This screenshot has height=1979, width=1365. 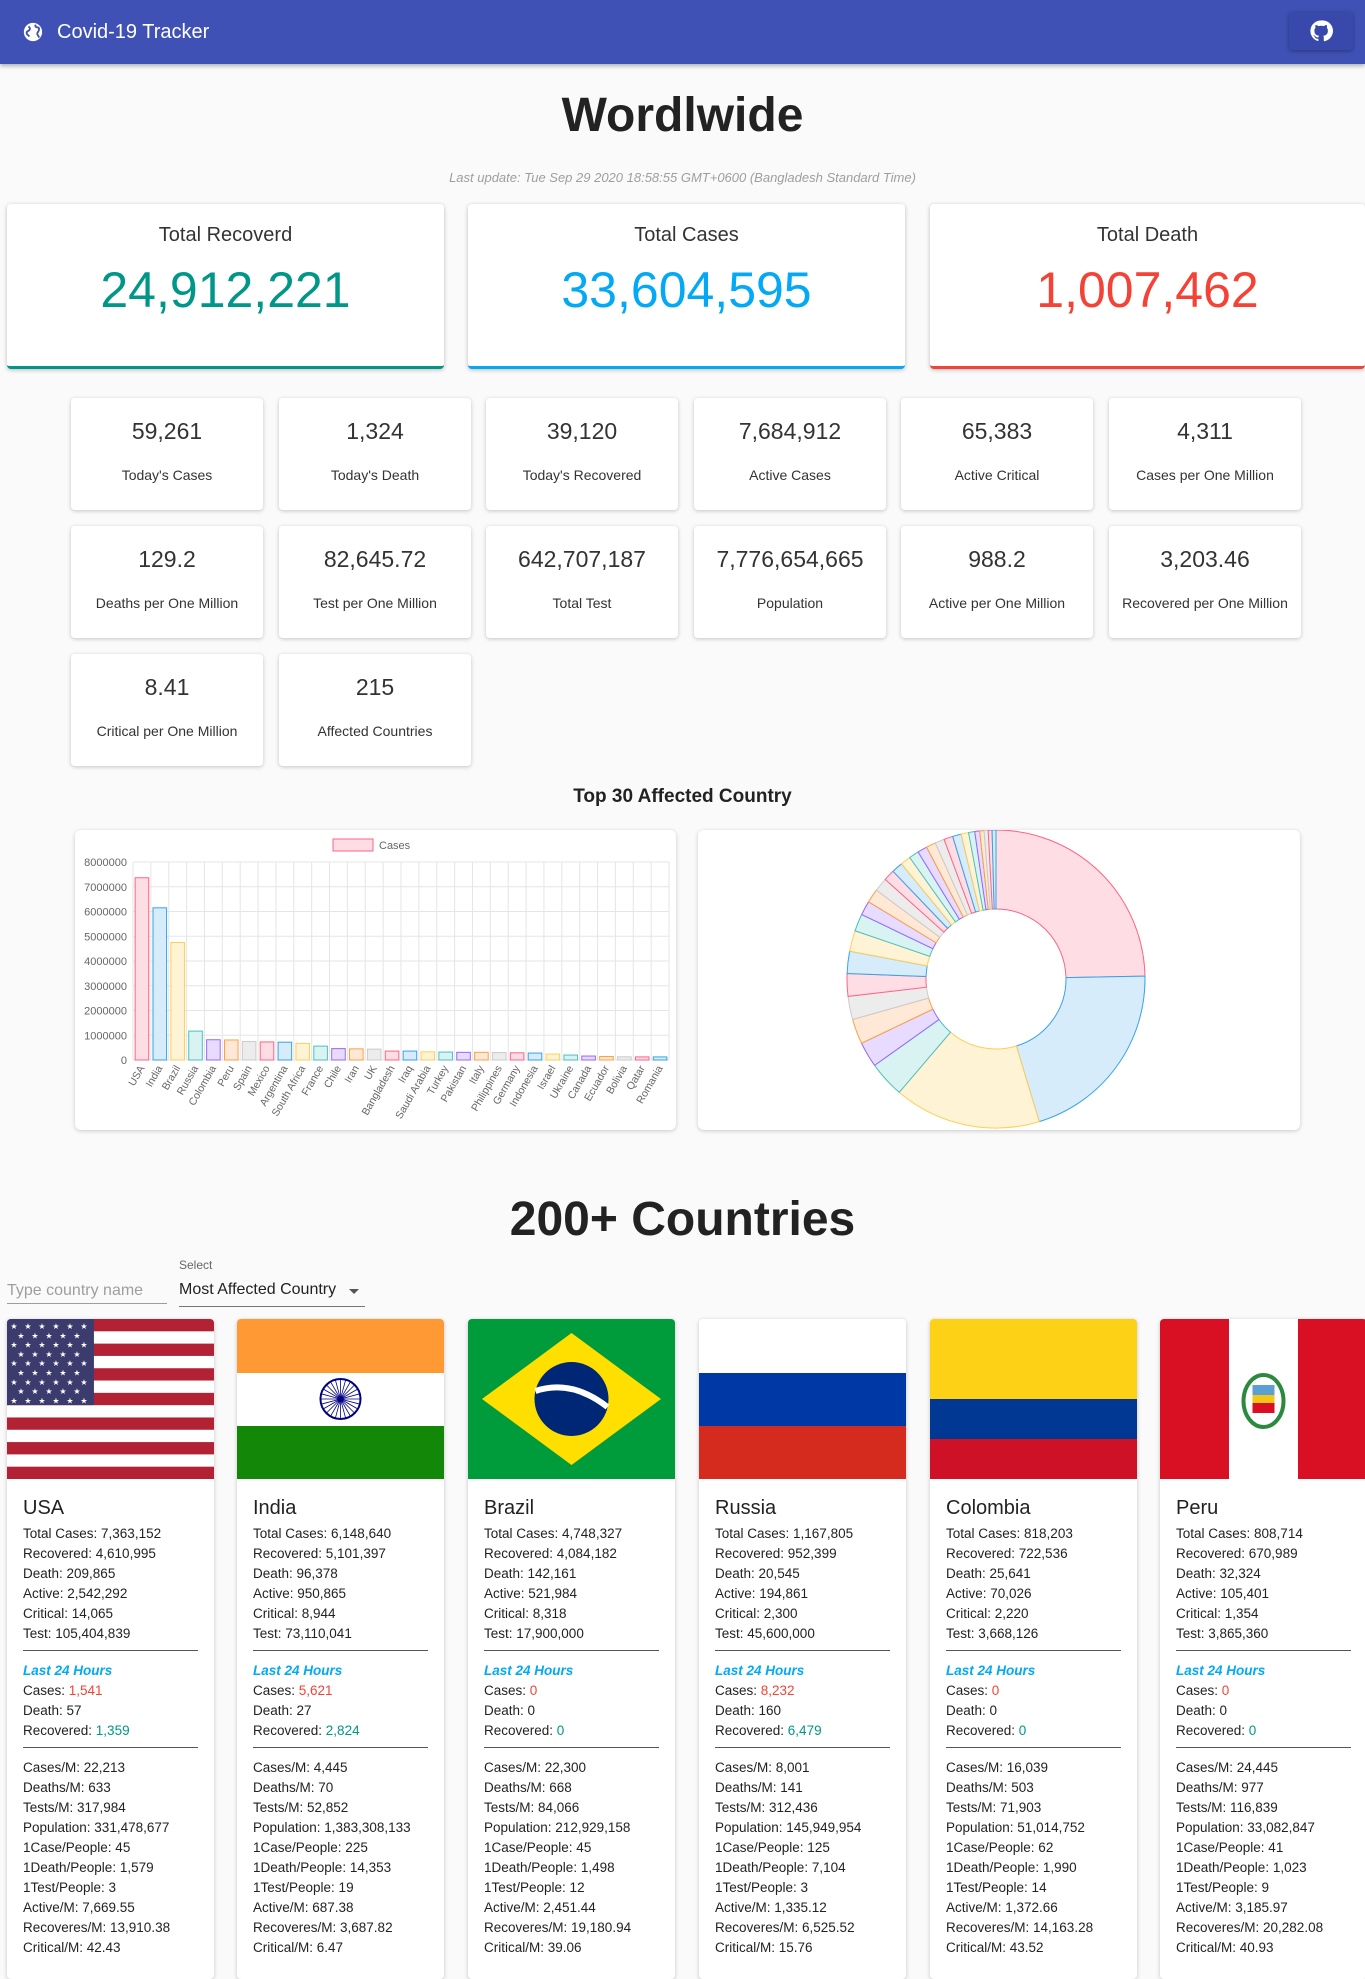 What do you see at coordinates (777, 1690) in the screenshot?
I see `last24-cases-value: 8,232` at bounding box center [777, 1690].